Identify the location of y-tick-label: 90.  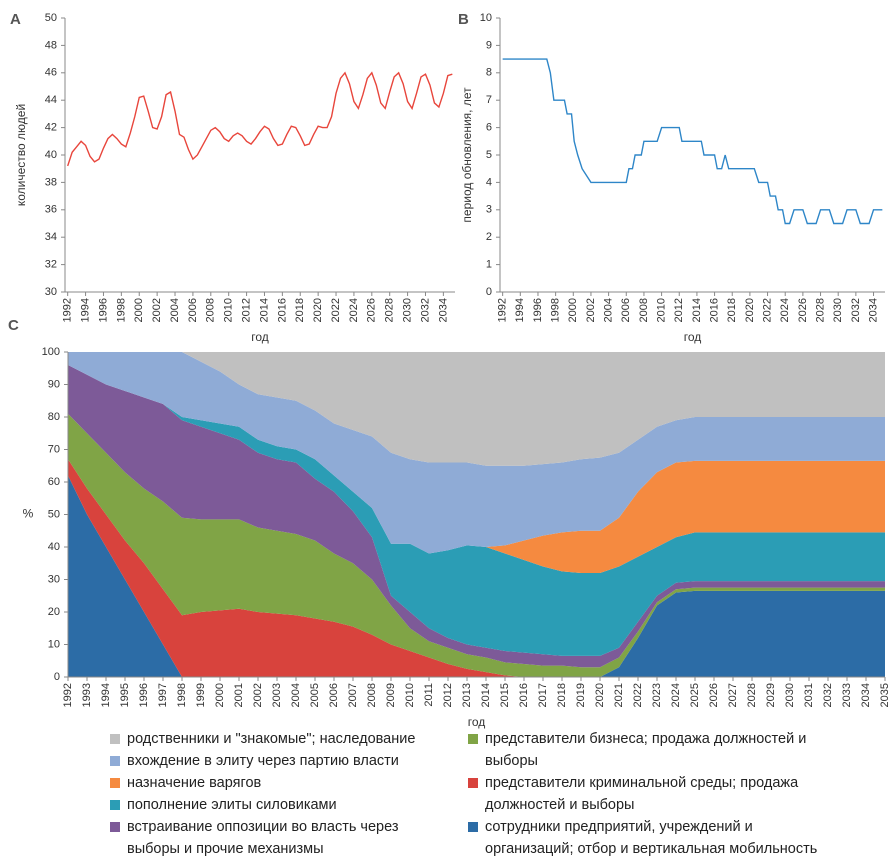
(54, 384).